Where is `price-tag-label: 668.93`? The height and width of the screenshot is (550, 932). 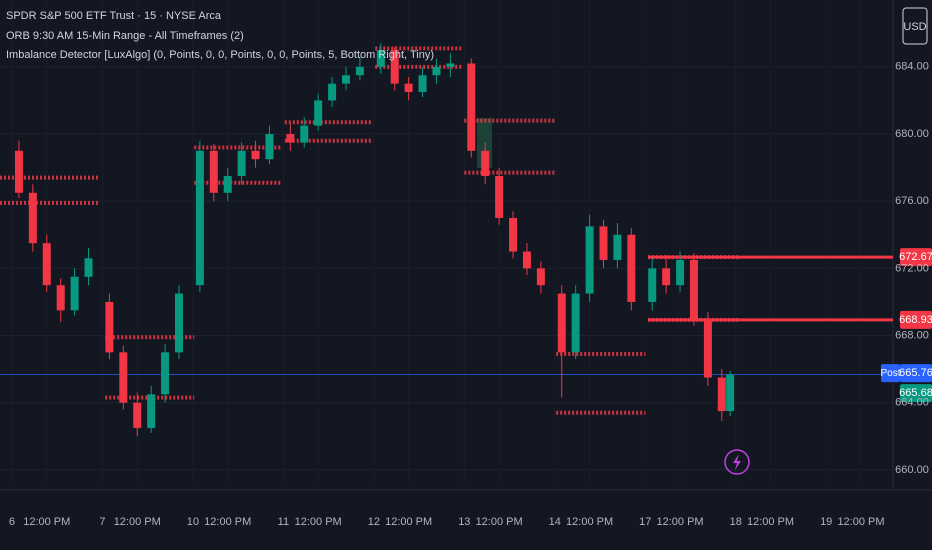 price-tag-label: 668.93 is located at coordinates (915, 320).